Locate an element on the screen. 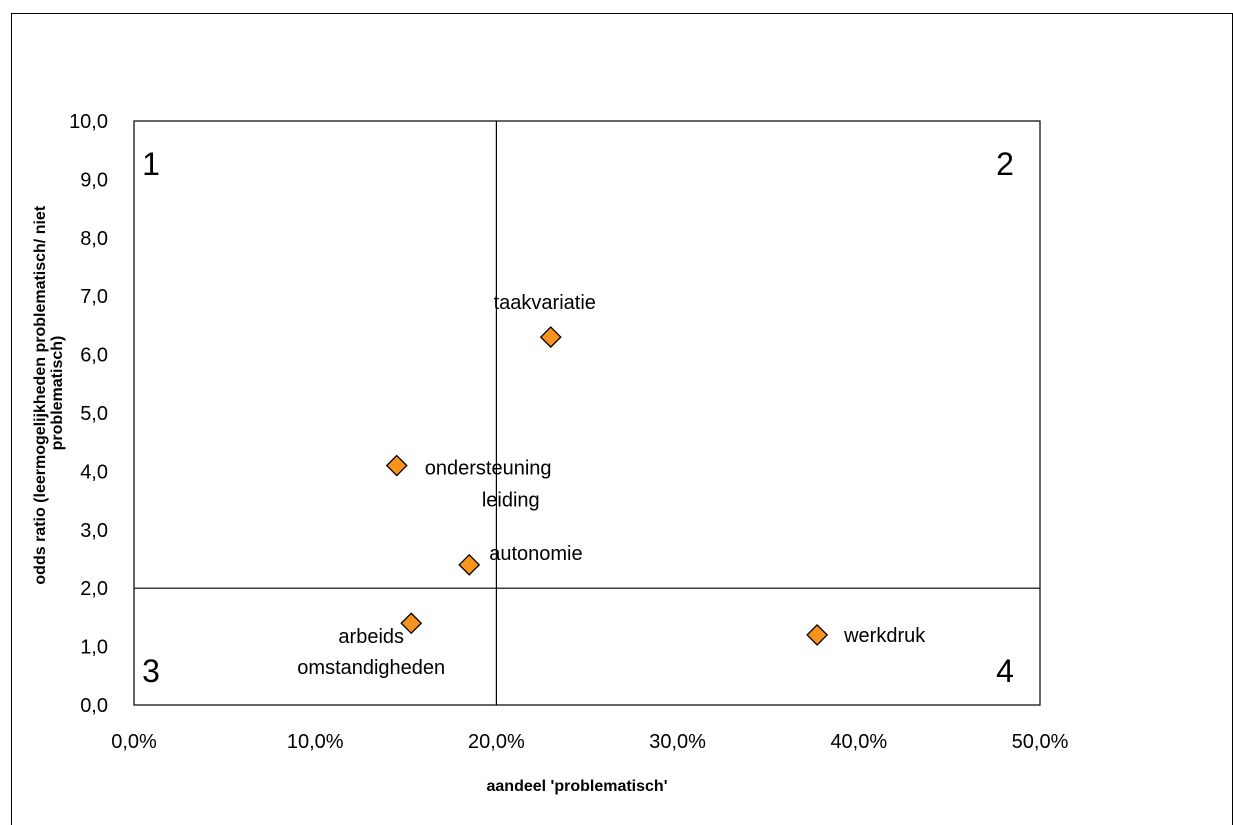 The width and height of the screenshot is (1233, 825). quadrant-label-2: 2 is located at coordinates (1005, 164).